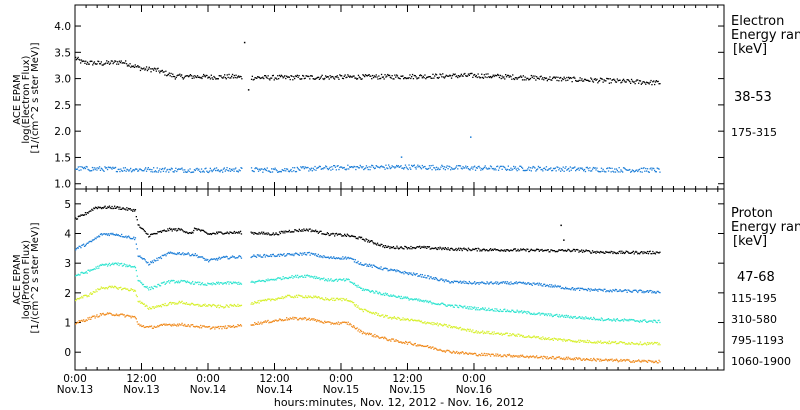  Describe the element at coordinates (407, 379) in the screenshot. I see `x-tick-time-label: 12:00` at that location.